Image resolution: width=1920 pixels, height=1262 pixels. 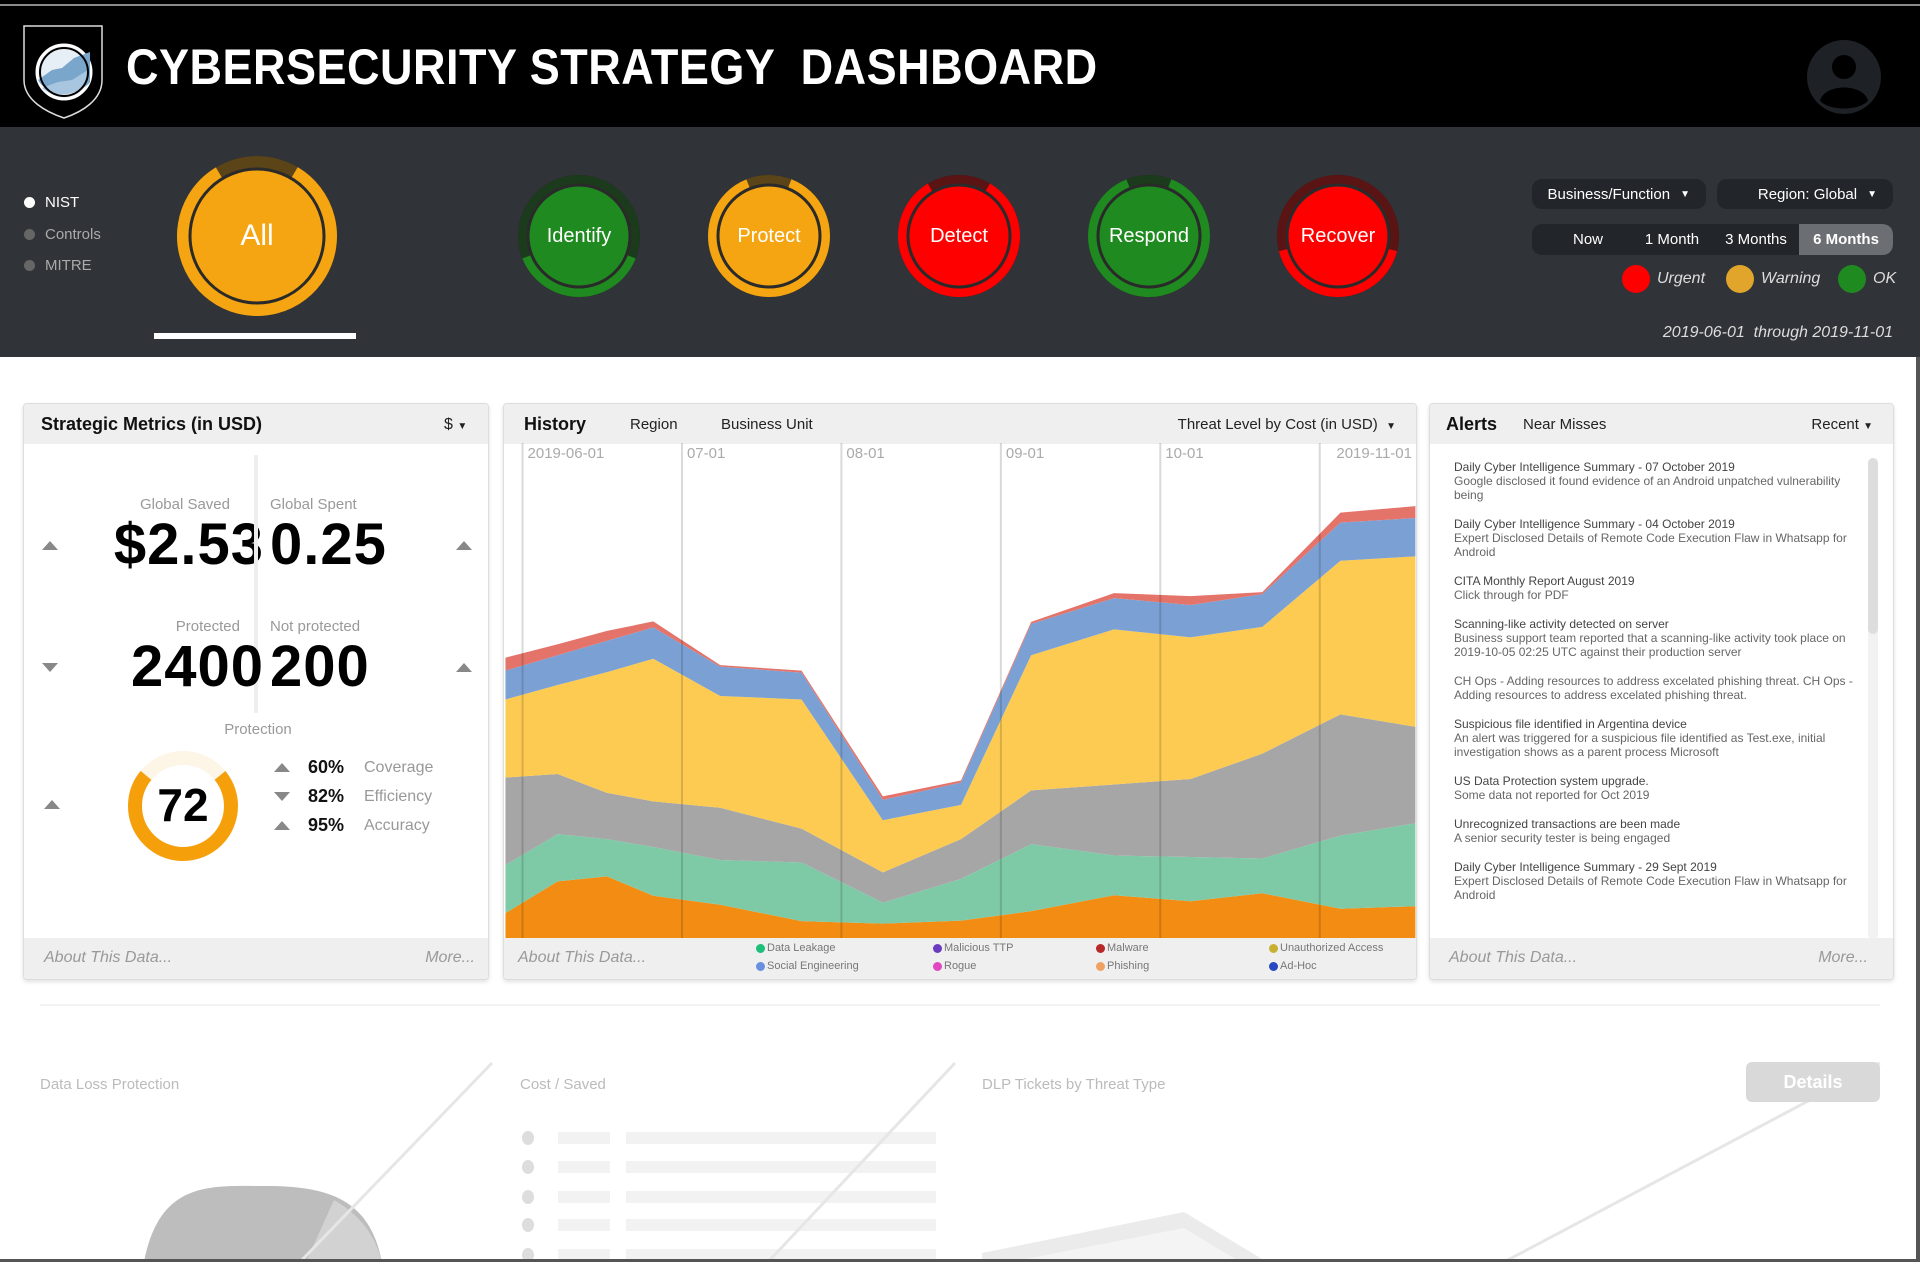 I want to click on sort-dropdown: Recent ▼, so click(x=1842, y=424).